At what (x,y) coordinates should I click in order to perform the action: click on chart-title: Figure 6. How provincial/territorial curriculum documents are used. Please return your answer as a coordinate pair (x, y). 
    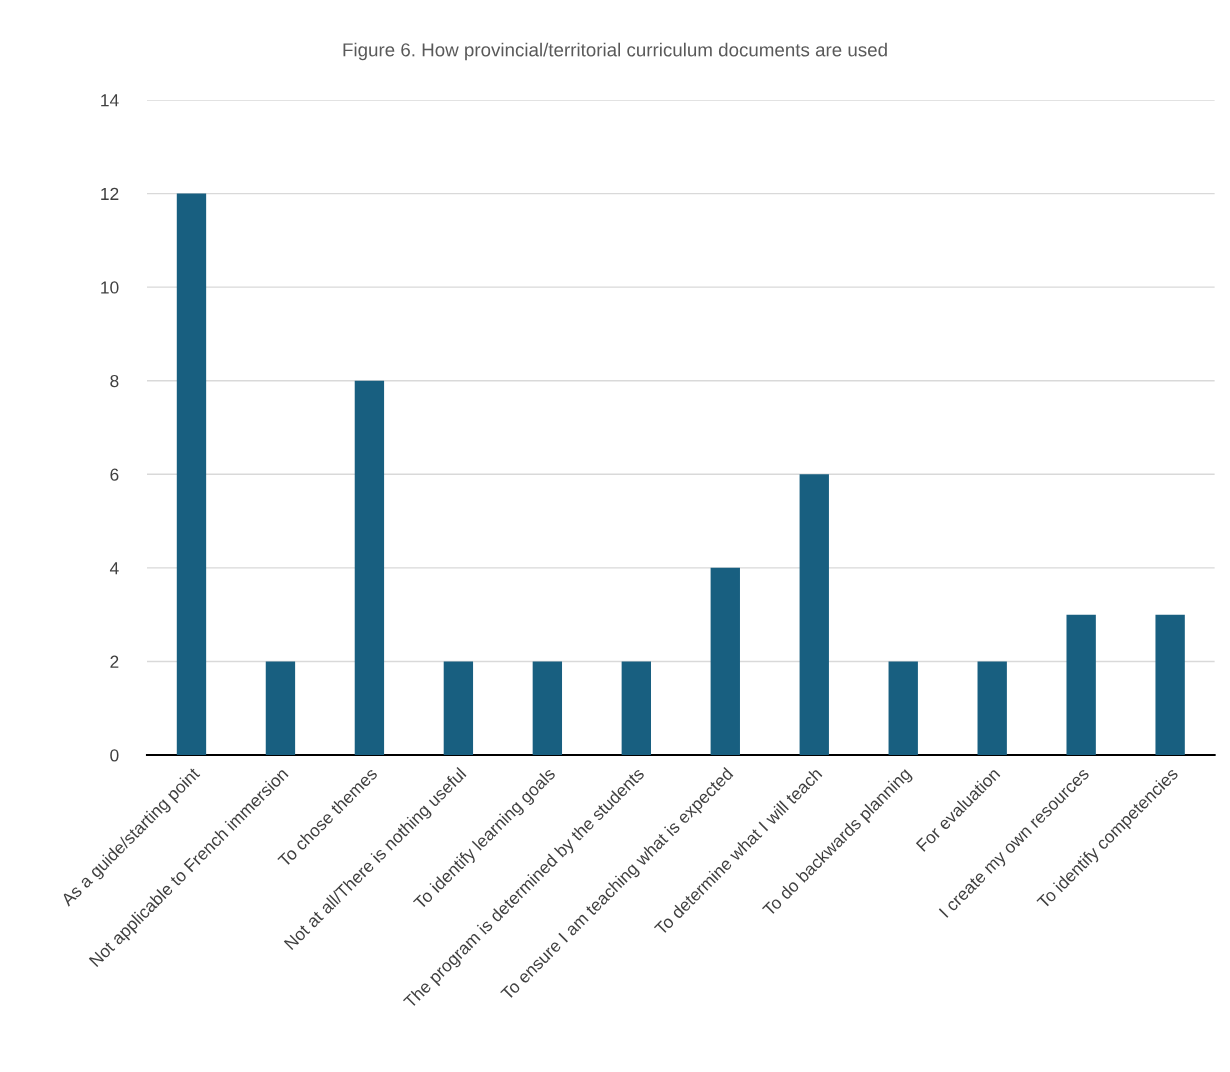
    Looking at the image, I should click on (615, 51).